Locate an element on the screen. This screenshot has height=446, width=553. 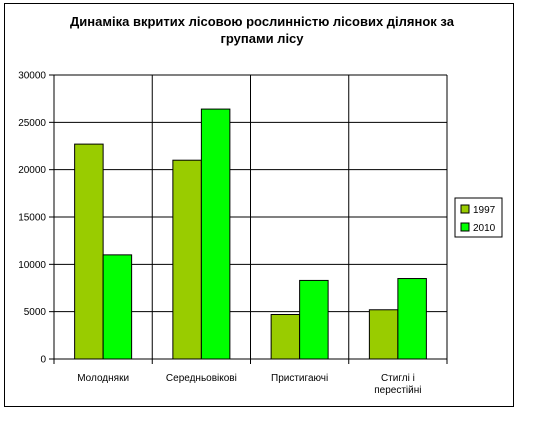
chart-title-line-2: групами лісу is located at coordinates (262, 38).